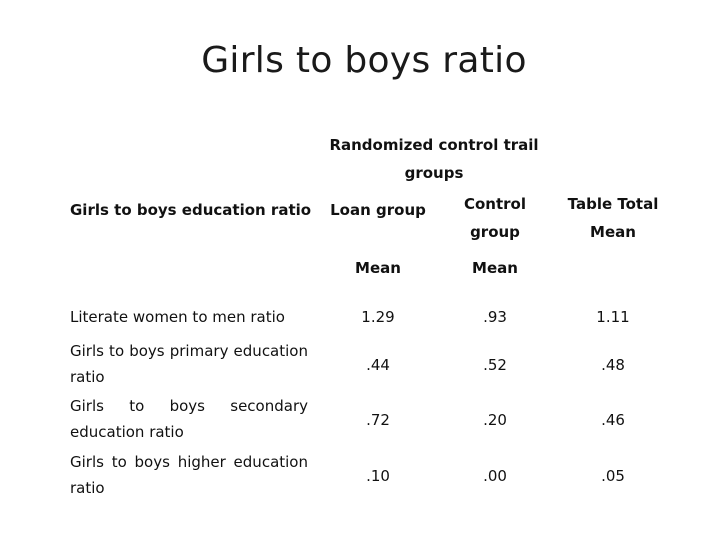 The height and width of the screenshot is (546, 728). I want to click on table-cell-control: .00, so click(495, 476).